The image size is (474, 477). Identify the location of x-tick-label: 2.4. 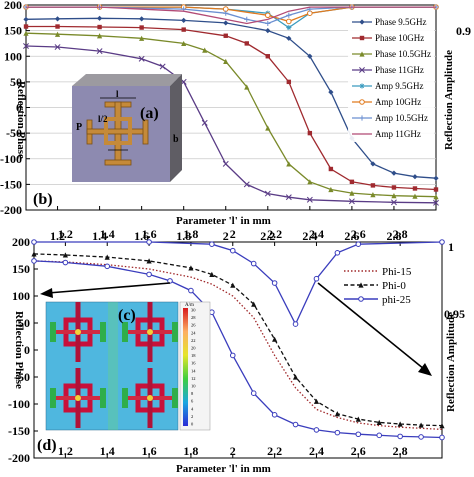
(309, 236).